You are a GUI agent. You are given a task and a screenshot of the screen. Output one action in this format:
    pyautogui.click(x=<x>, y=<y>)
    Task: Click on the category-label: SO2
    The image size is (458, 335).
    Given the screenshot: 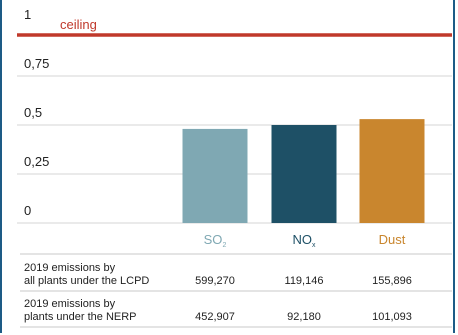 What is the action you would take?
    pyautogui.click(x=215, y=240)
    